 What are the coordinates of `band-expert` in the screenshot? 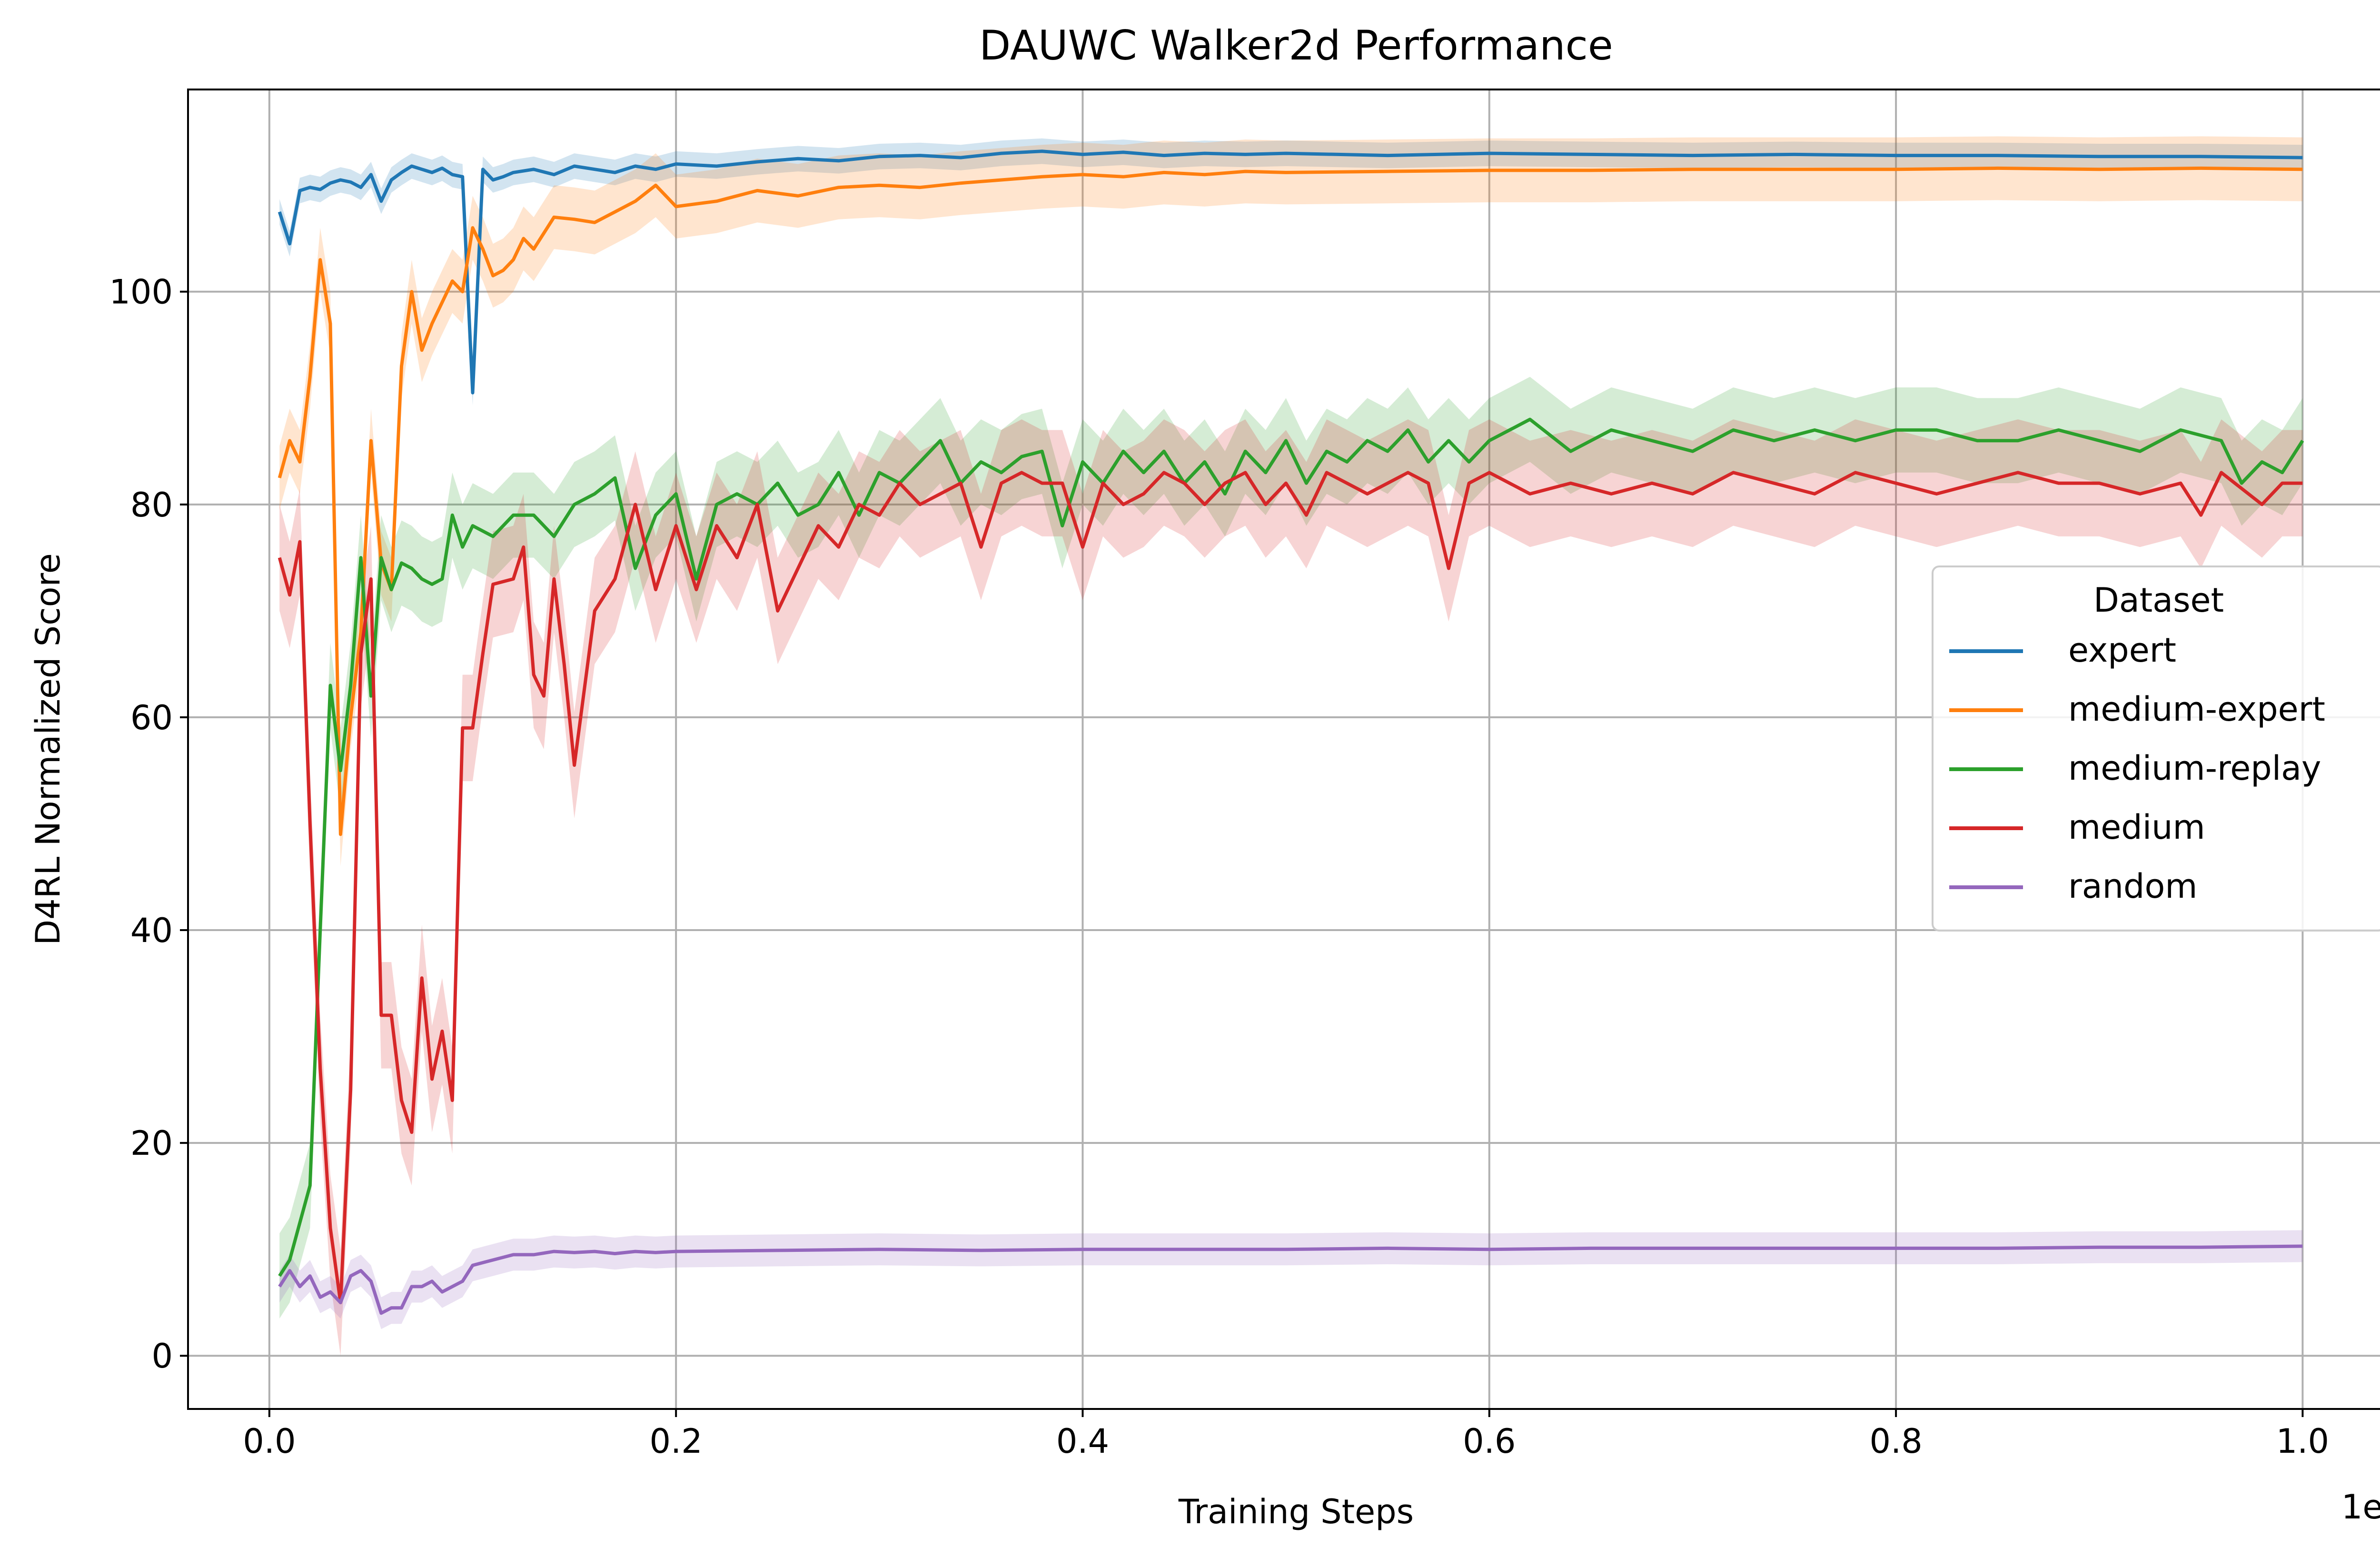 It's located at (1291, 272).